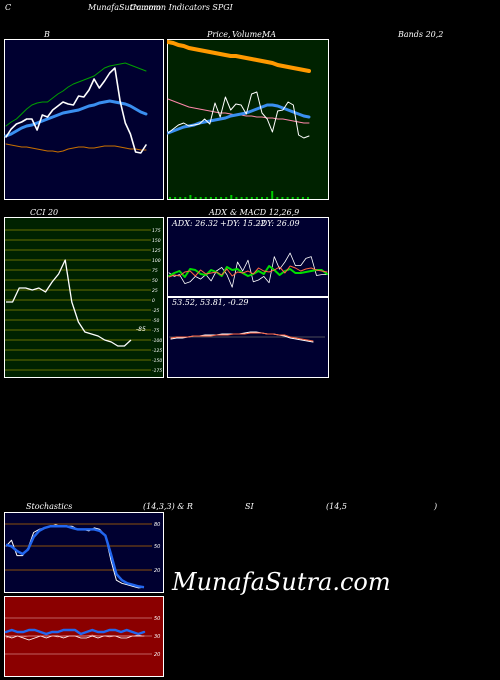 The image size is (500, 680). What do you see at coordinates (153, 301) in the screenshot?
I see `cci-tick-label: 0` at bounding box center [153, 301].